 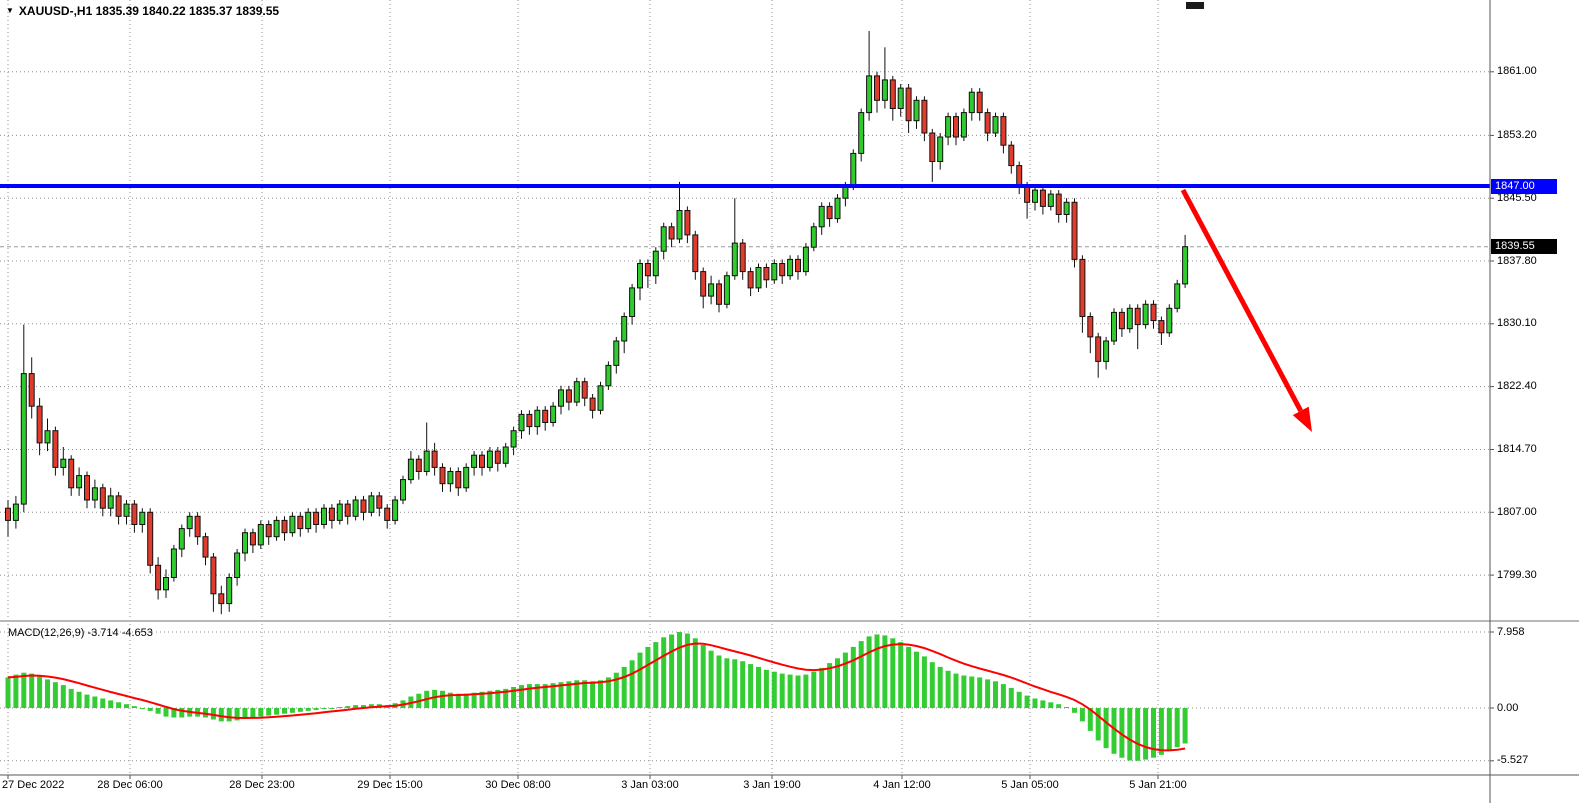 I want to click on macd-indicator-label: MACD(12,26,9) -3.714 -4.653, so click(x=80, y=633).